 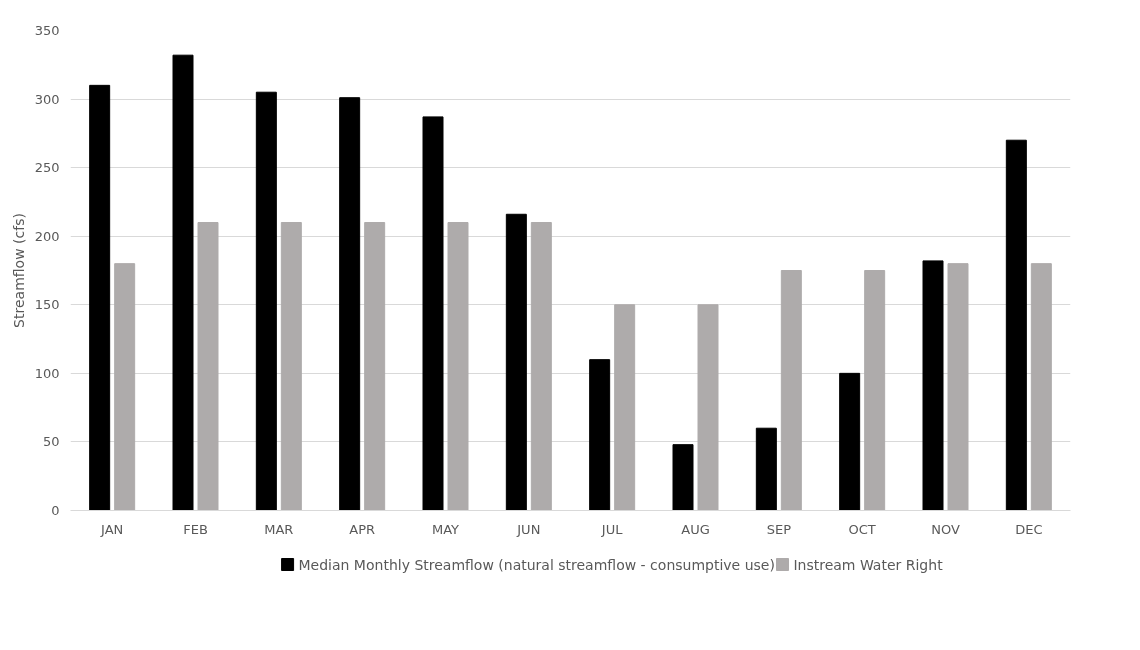 I want to click on y-tick-label: 50, so click(x=51, y=442).